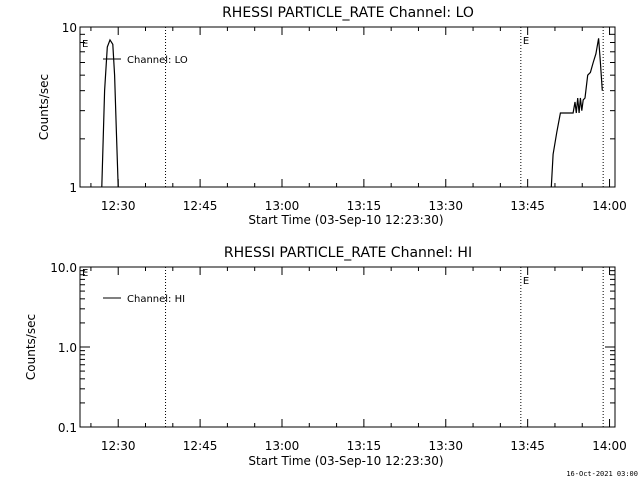 The width and height of the screenshot is (640, 480). I want to click on x-tick-label-lo-0: 12:30, so click(118, 206).